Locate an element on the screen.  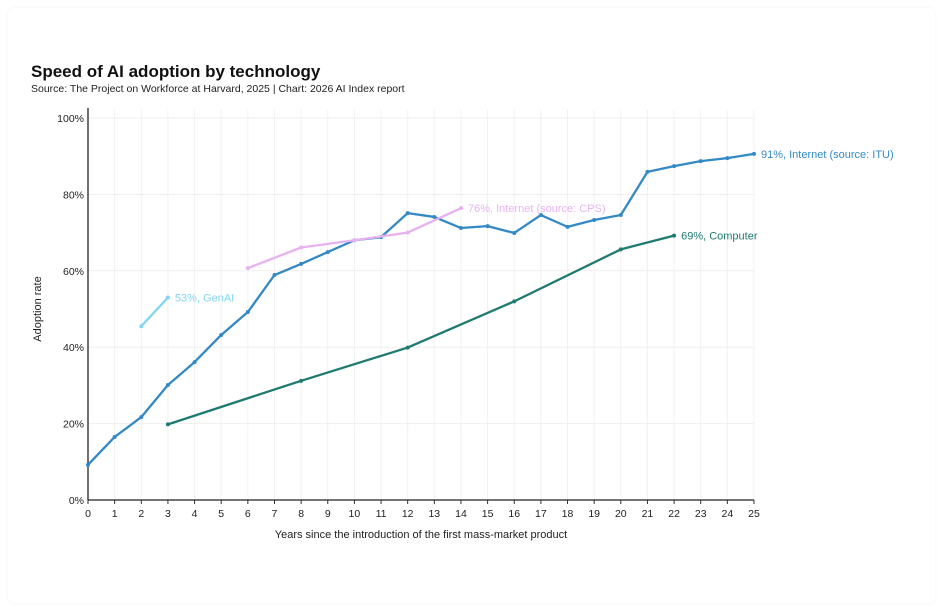
y-tick-label: 60% is located at coordinates (73, 272).